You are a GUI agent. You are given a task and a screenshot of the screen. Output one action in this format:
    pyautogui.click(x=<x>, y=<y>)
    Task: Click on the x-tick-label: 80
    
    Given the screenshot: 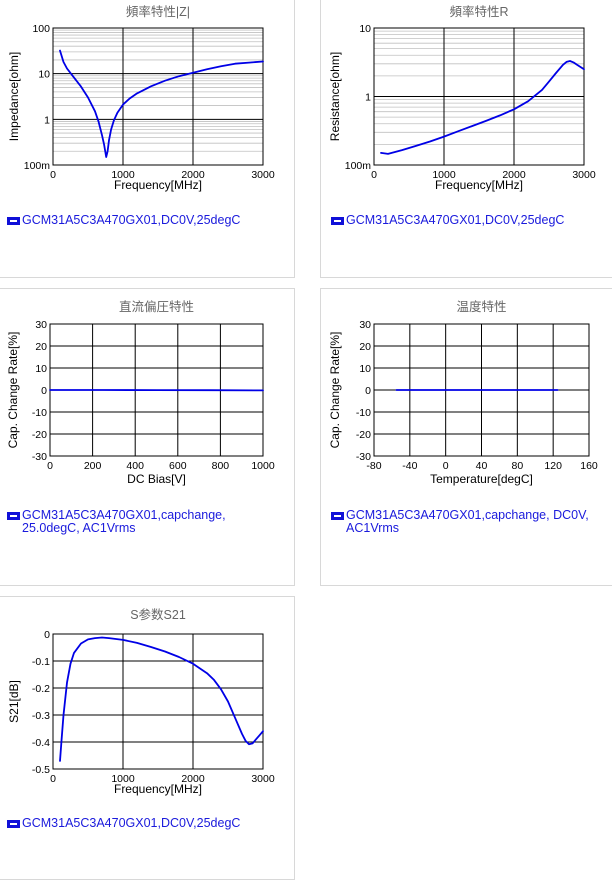 What is the action you would take?
    pyautogui.click(x=517, y=466)
    